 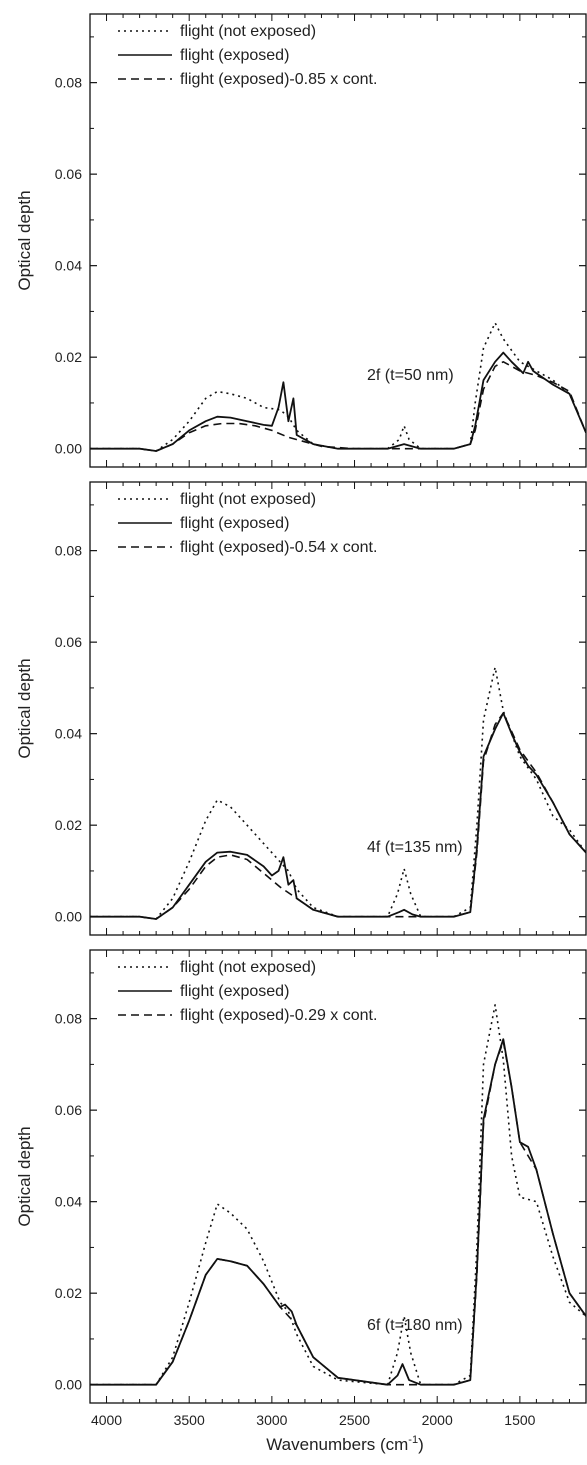 I want to click on x-tick-label: 2500, so click(x=354, y=1420).